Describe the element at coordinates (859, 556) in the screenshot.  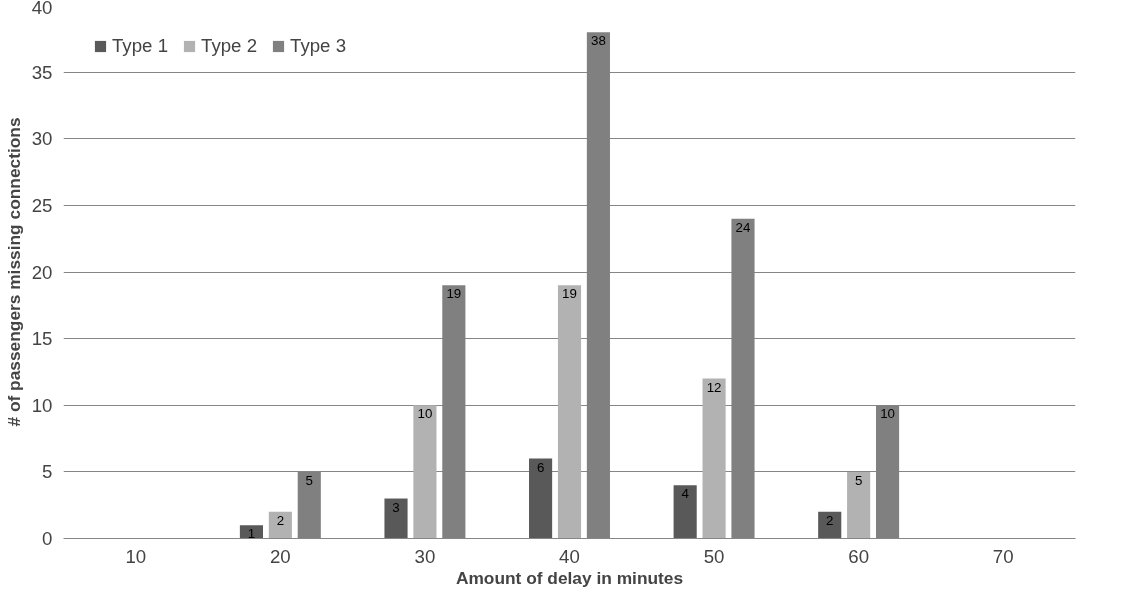
I see `x-tick-label: 60` at that location.